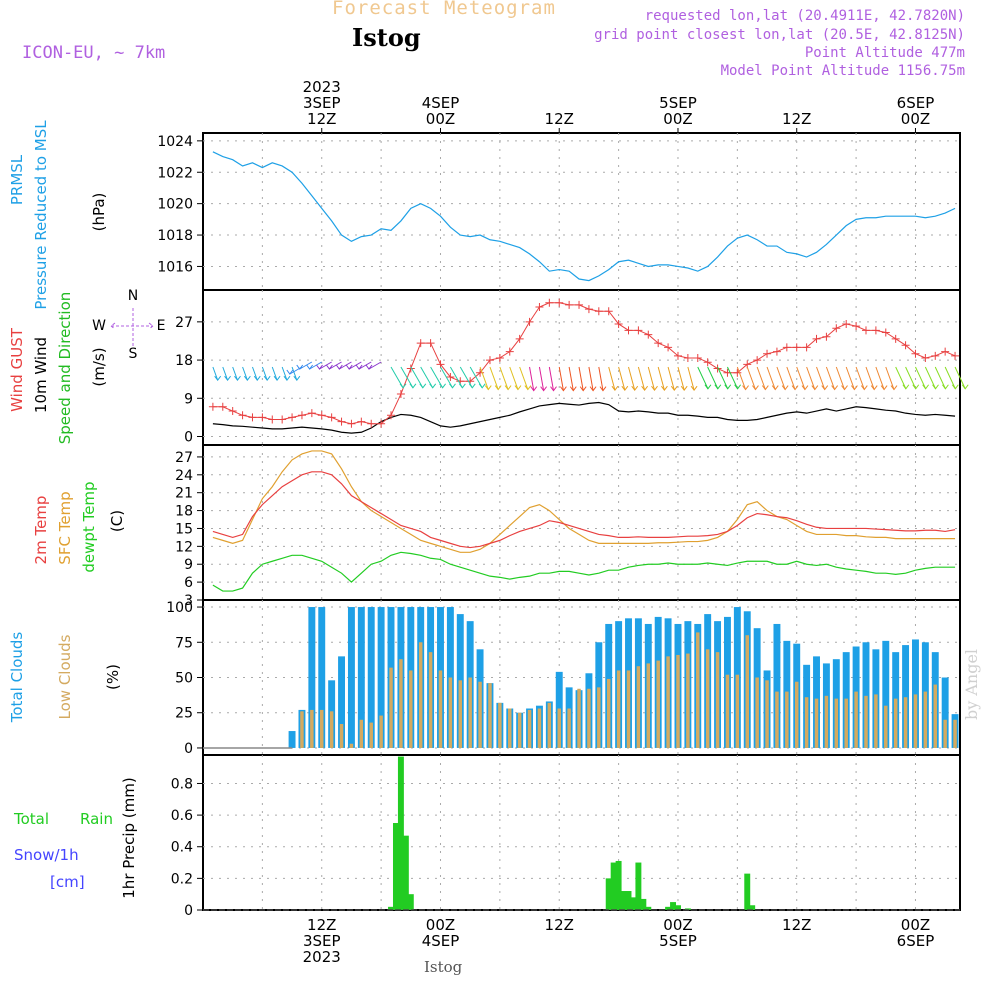 The height and width of the screenshot is (1000, 1000). Describe the element at coordinates (175, 205) in the screenshot. I see `y-tick-label: 1020` at that location.